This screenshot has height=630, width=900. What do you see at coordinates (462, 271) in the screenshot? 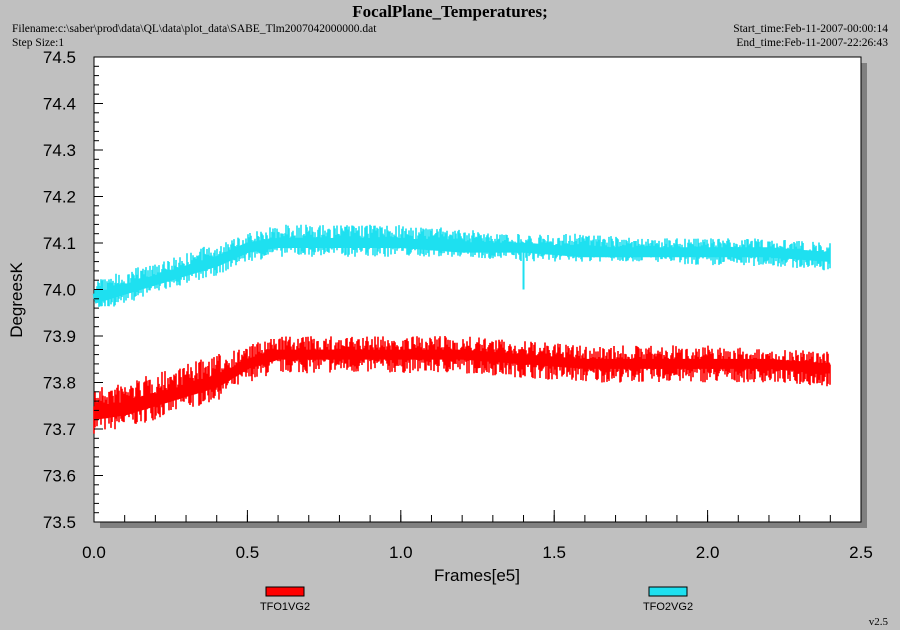
I see `series-line-TFO2VG2` at bounding box center [462, 271].